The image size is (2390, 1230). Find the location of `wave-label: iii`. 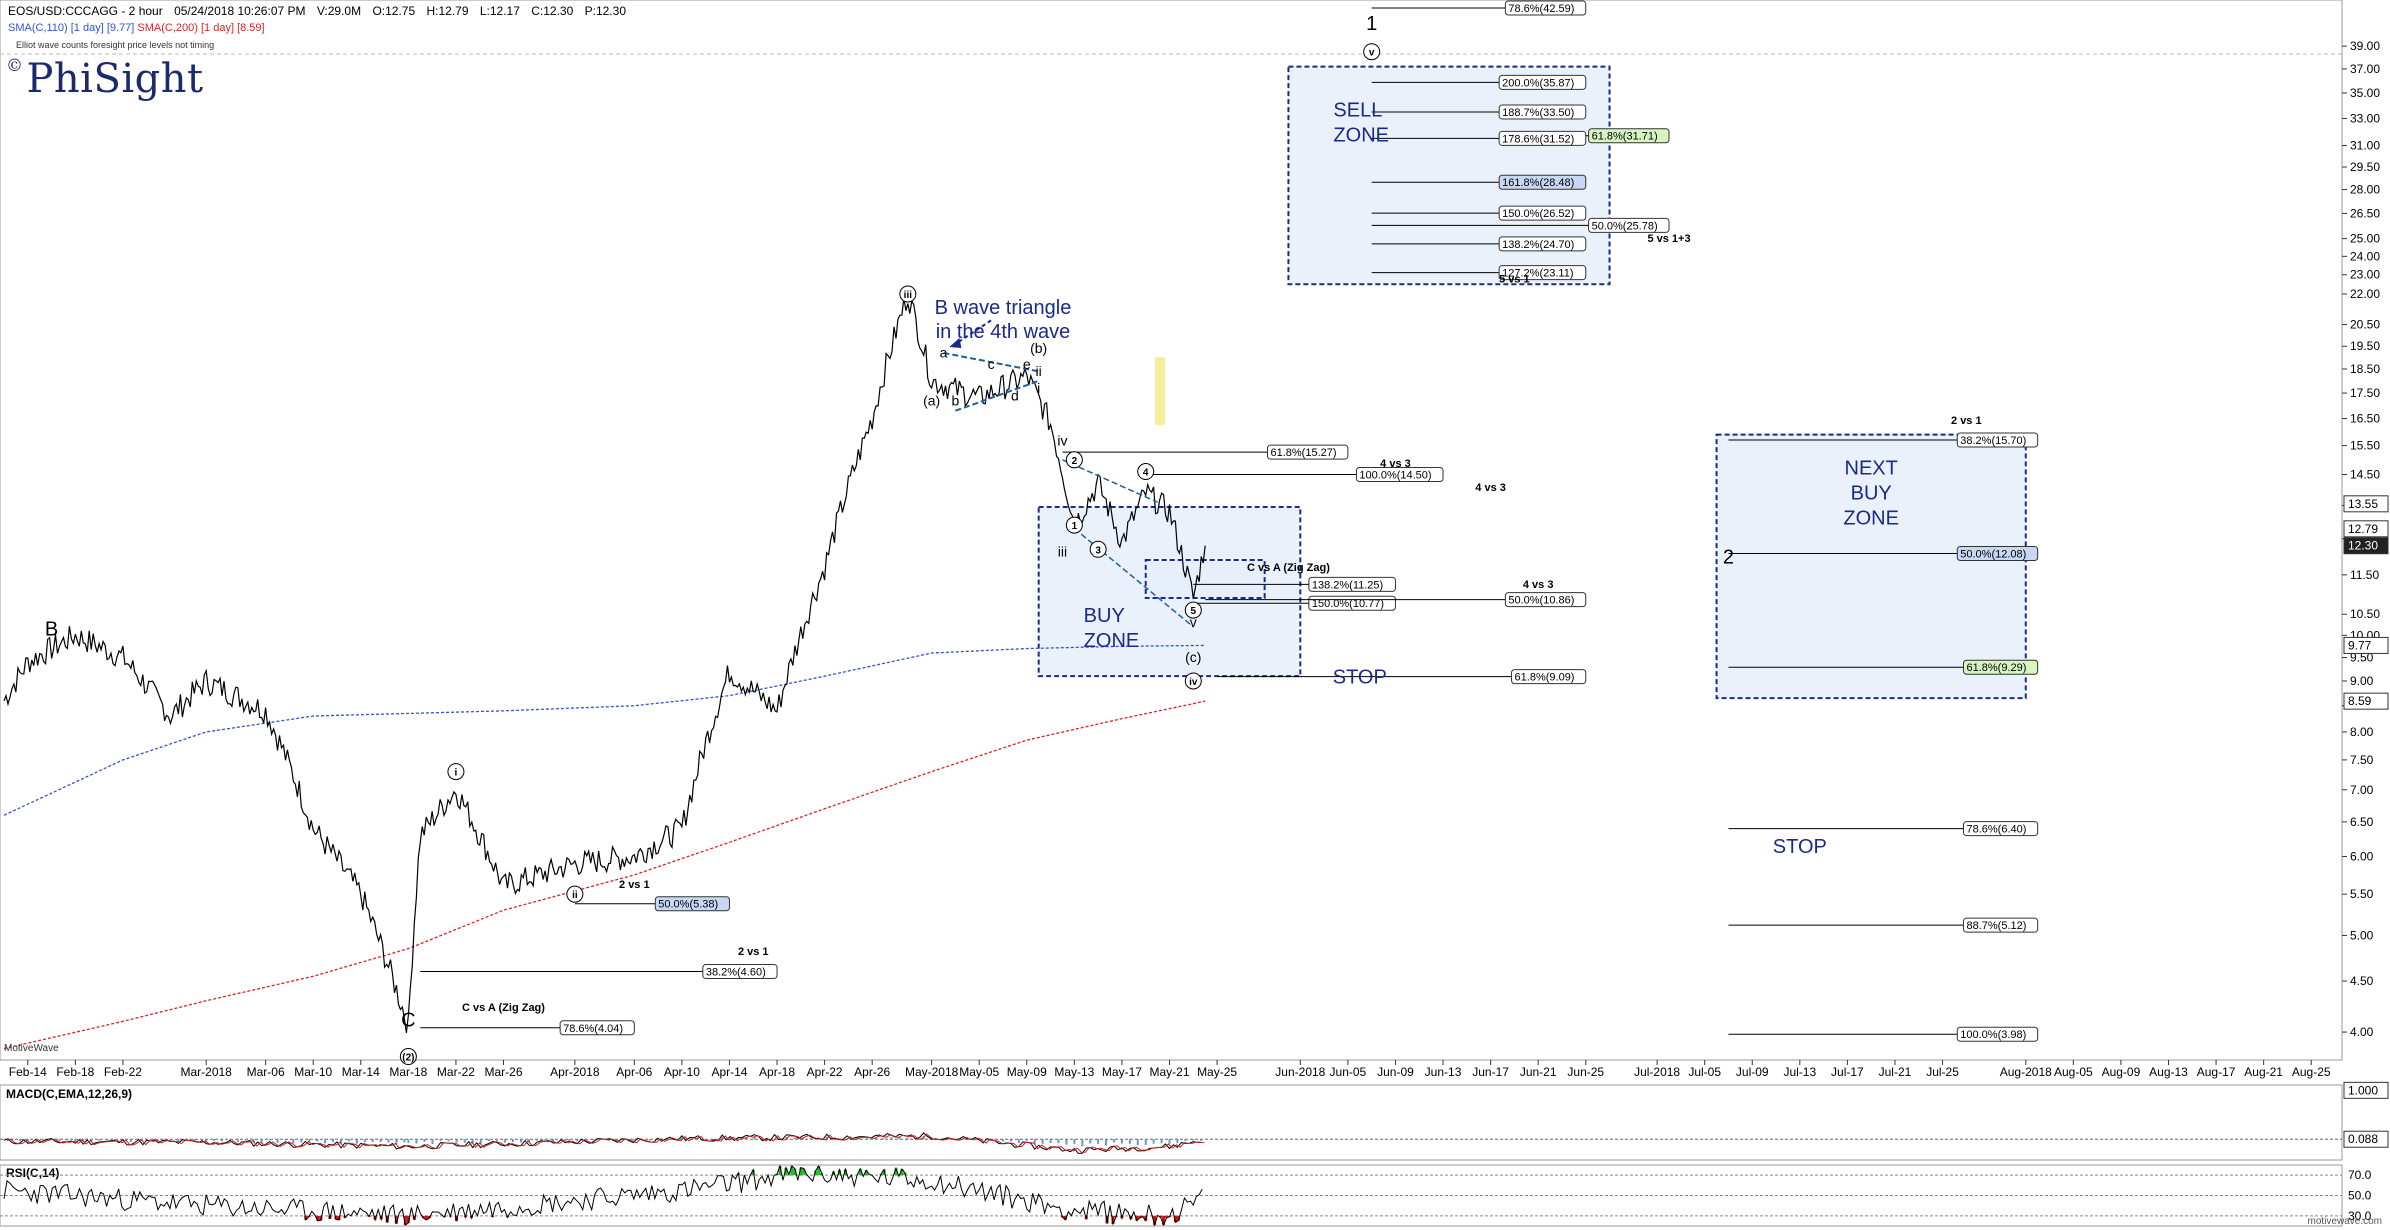

wave-label: iii is located at coordinates (1062, 551).